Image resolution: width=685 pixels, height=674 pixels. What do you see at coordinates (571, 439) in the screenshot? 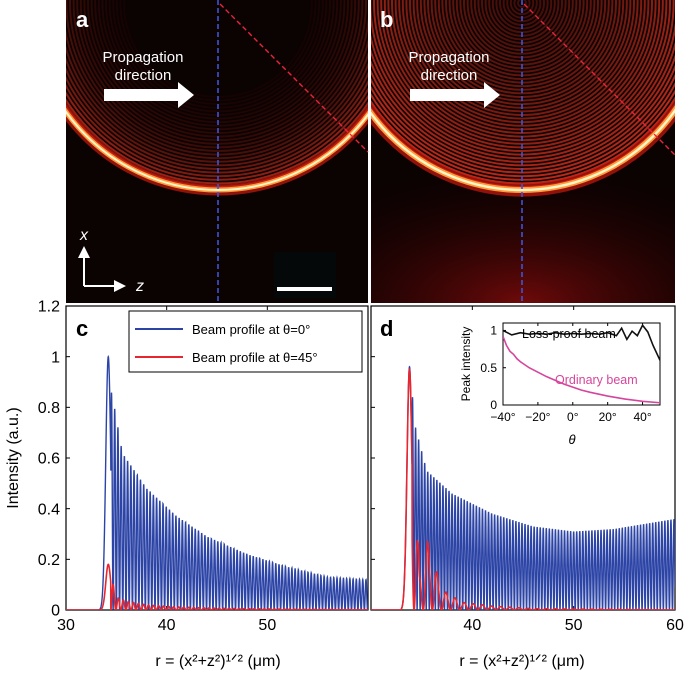
I see `inset-xlabel: θ` at bounding box center [571, 439].